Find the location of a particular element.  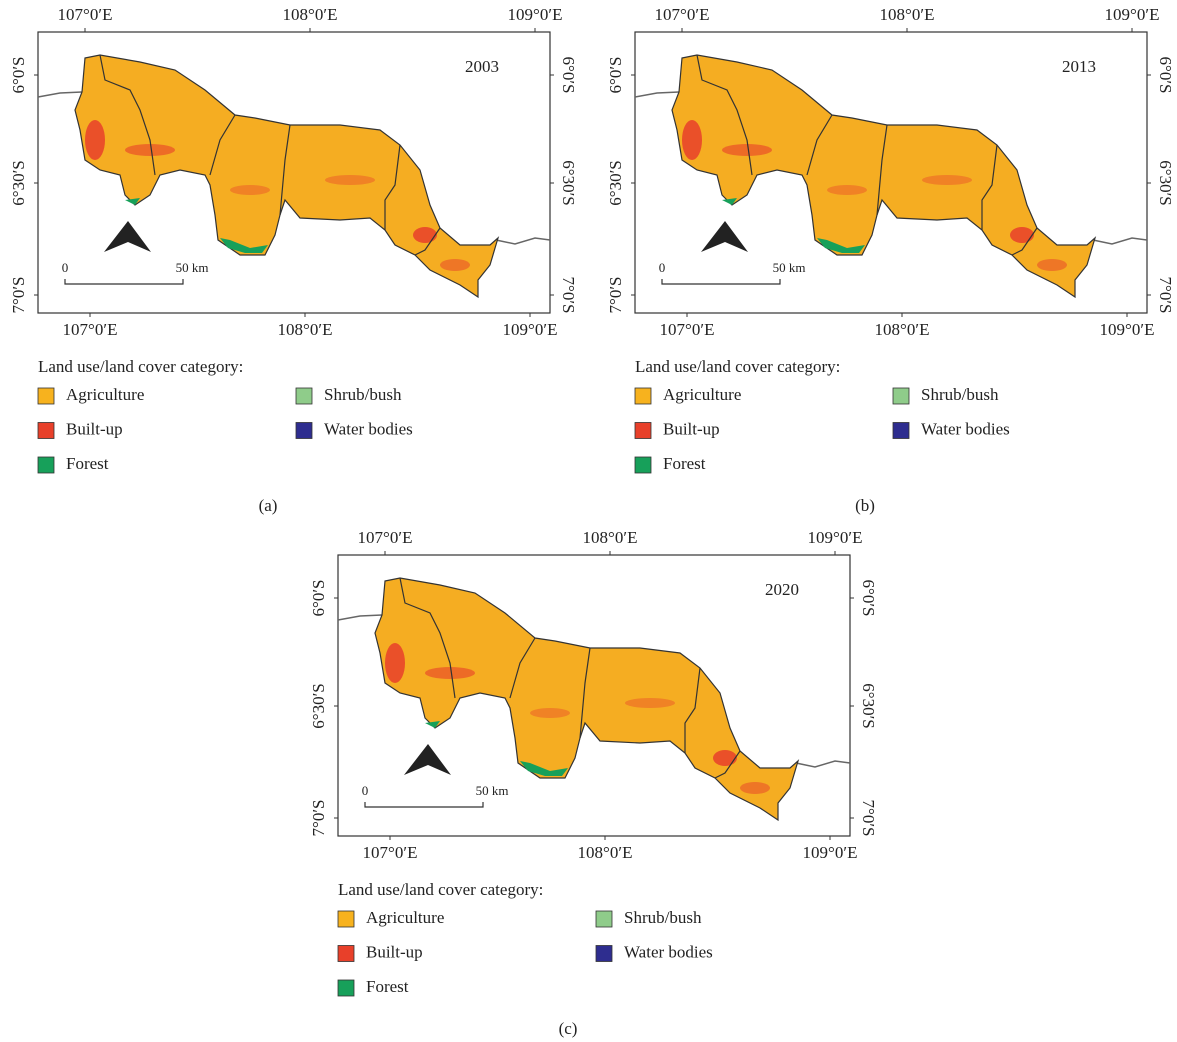

panel-caption: (b) is located at coordinates (865, 505).